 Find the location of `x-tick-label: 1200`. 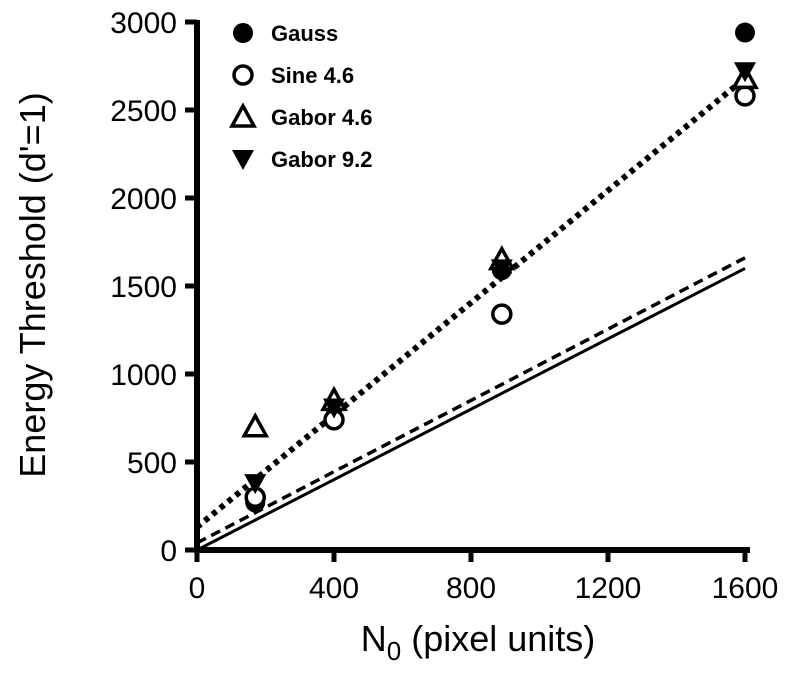

x-tick-label: 1200 is located at coordinates (608, 588).